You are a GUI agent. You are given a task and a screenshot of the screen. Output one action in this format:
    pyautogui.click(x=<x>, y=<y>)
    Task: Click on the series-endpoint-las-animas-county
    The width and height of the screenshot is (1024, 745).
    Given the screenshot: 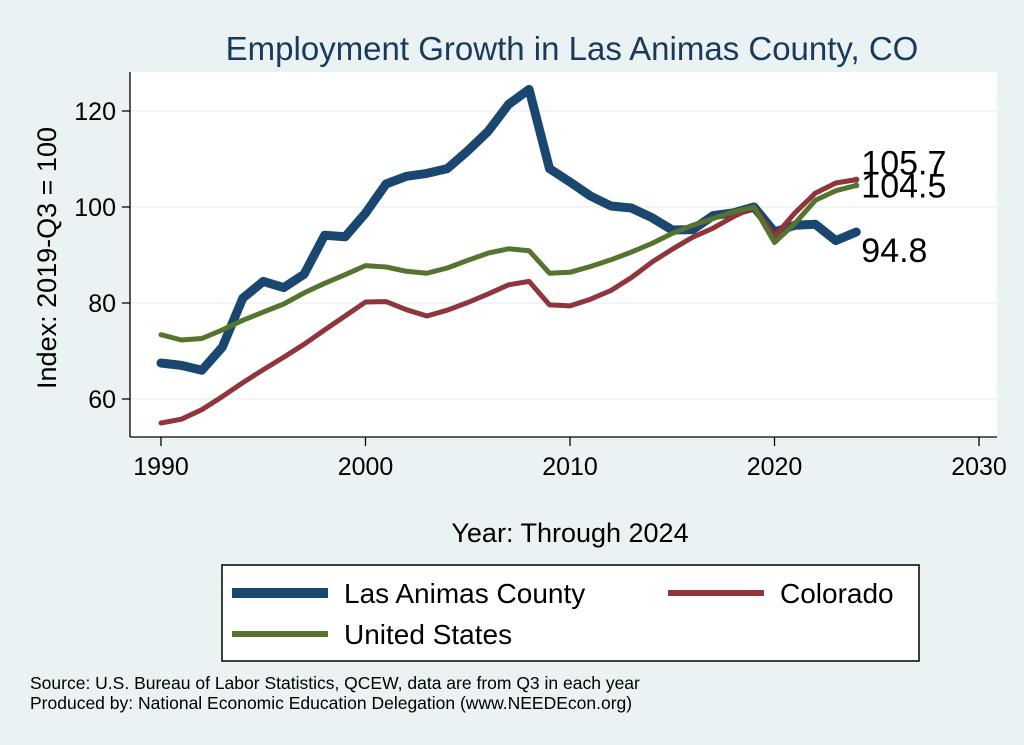 What is the action you would take?
    pyautogui.click(x=856, y=231)
    